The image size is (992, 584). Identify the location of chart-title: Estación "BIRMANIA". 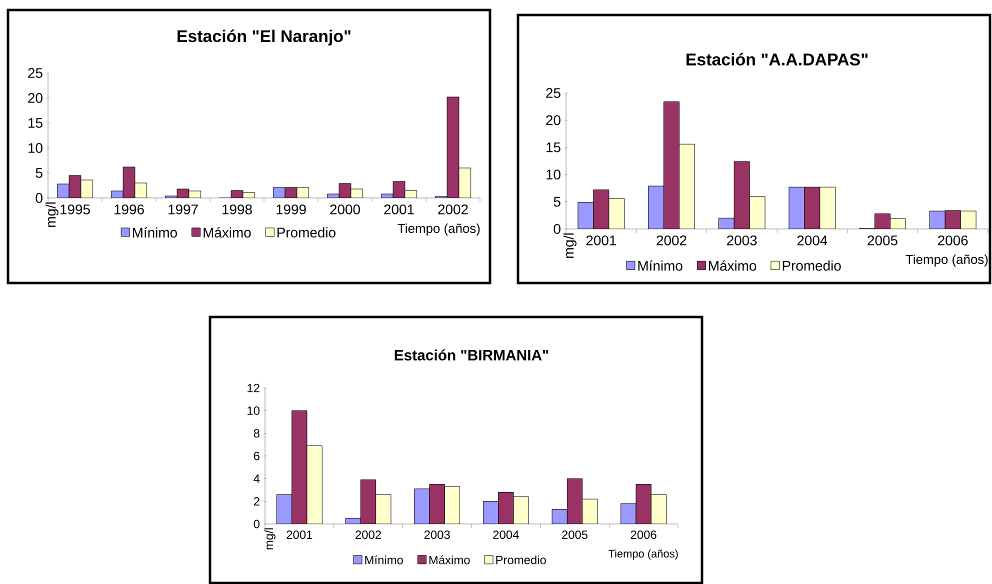
(471, 354).